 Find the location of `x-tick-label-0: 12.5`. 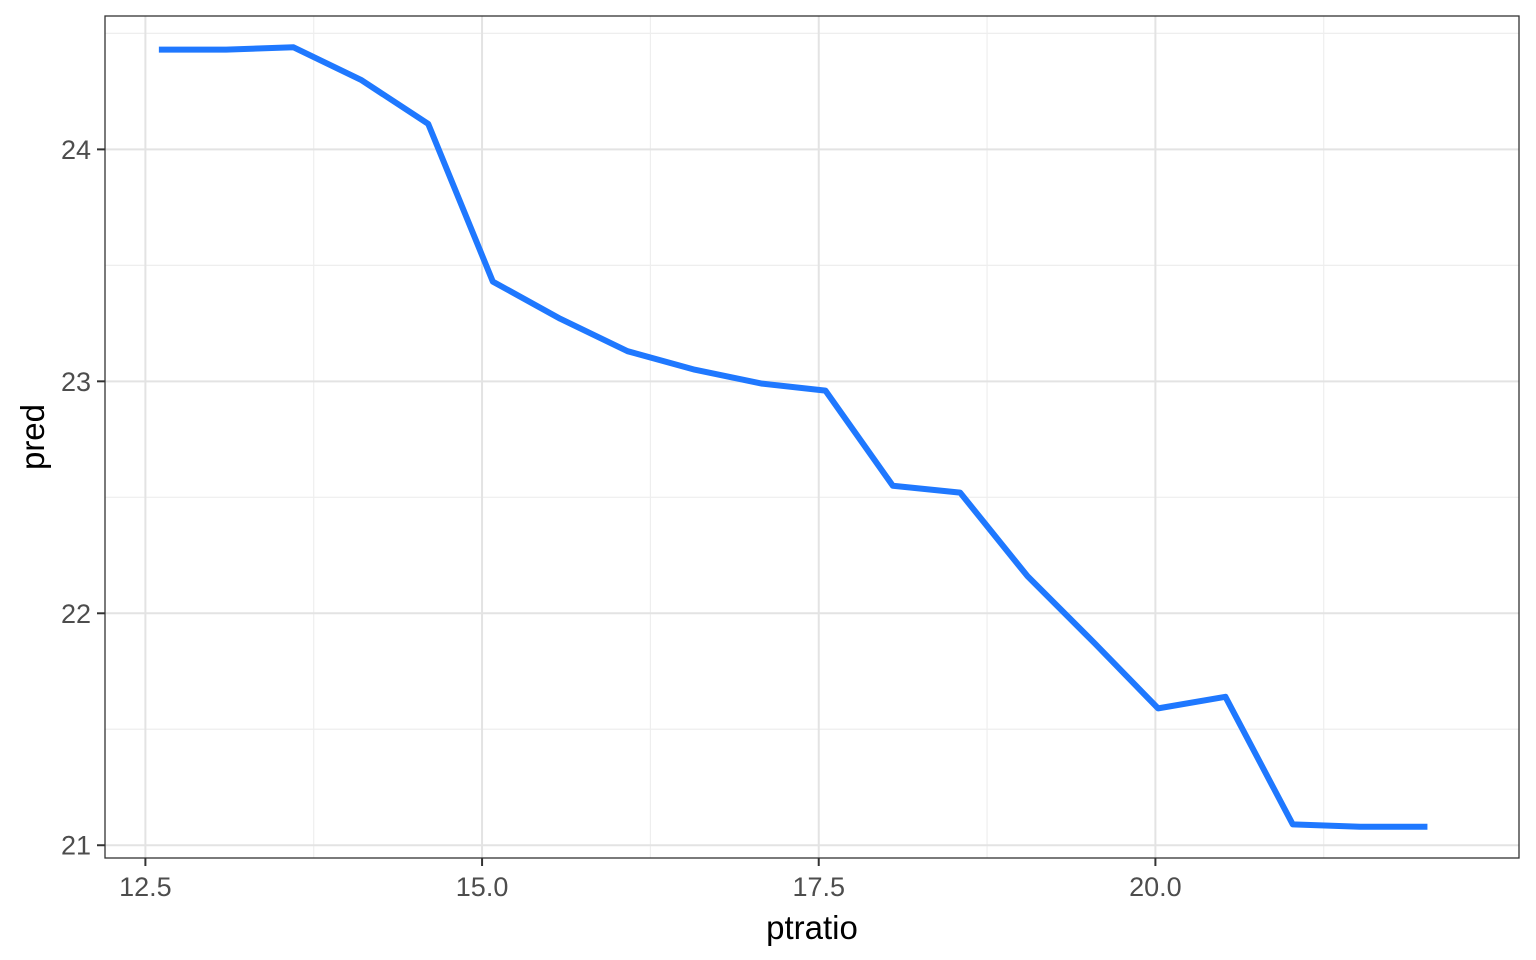

x-tick-label-0: 12.5 is located at coordinates (145, 887).